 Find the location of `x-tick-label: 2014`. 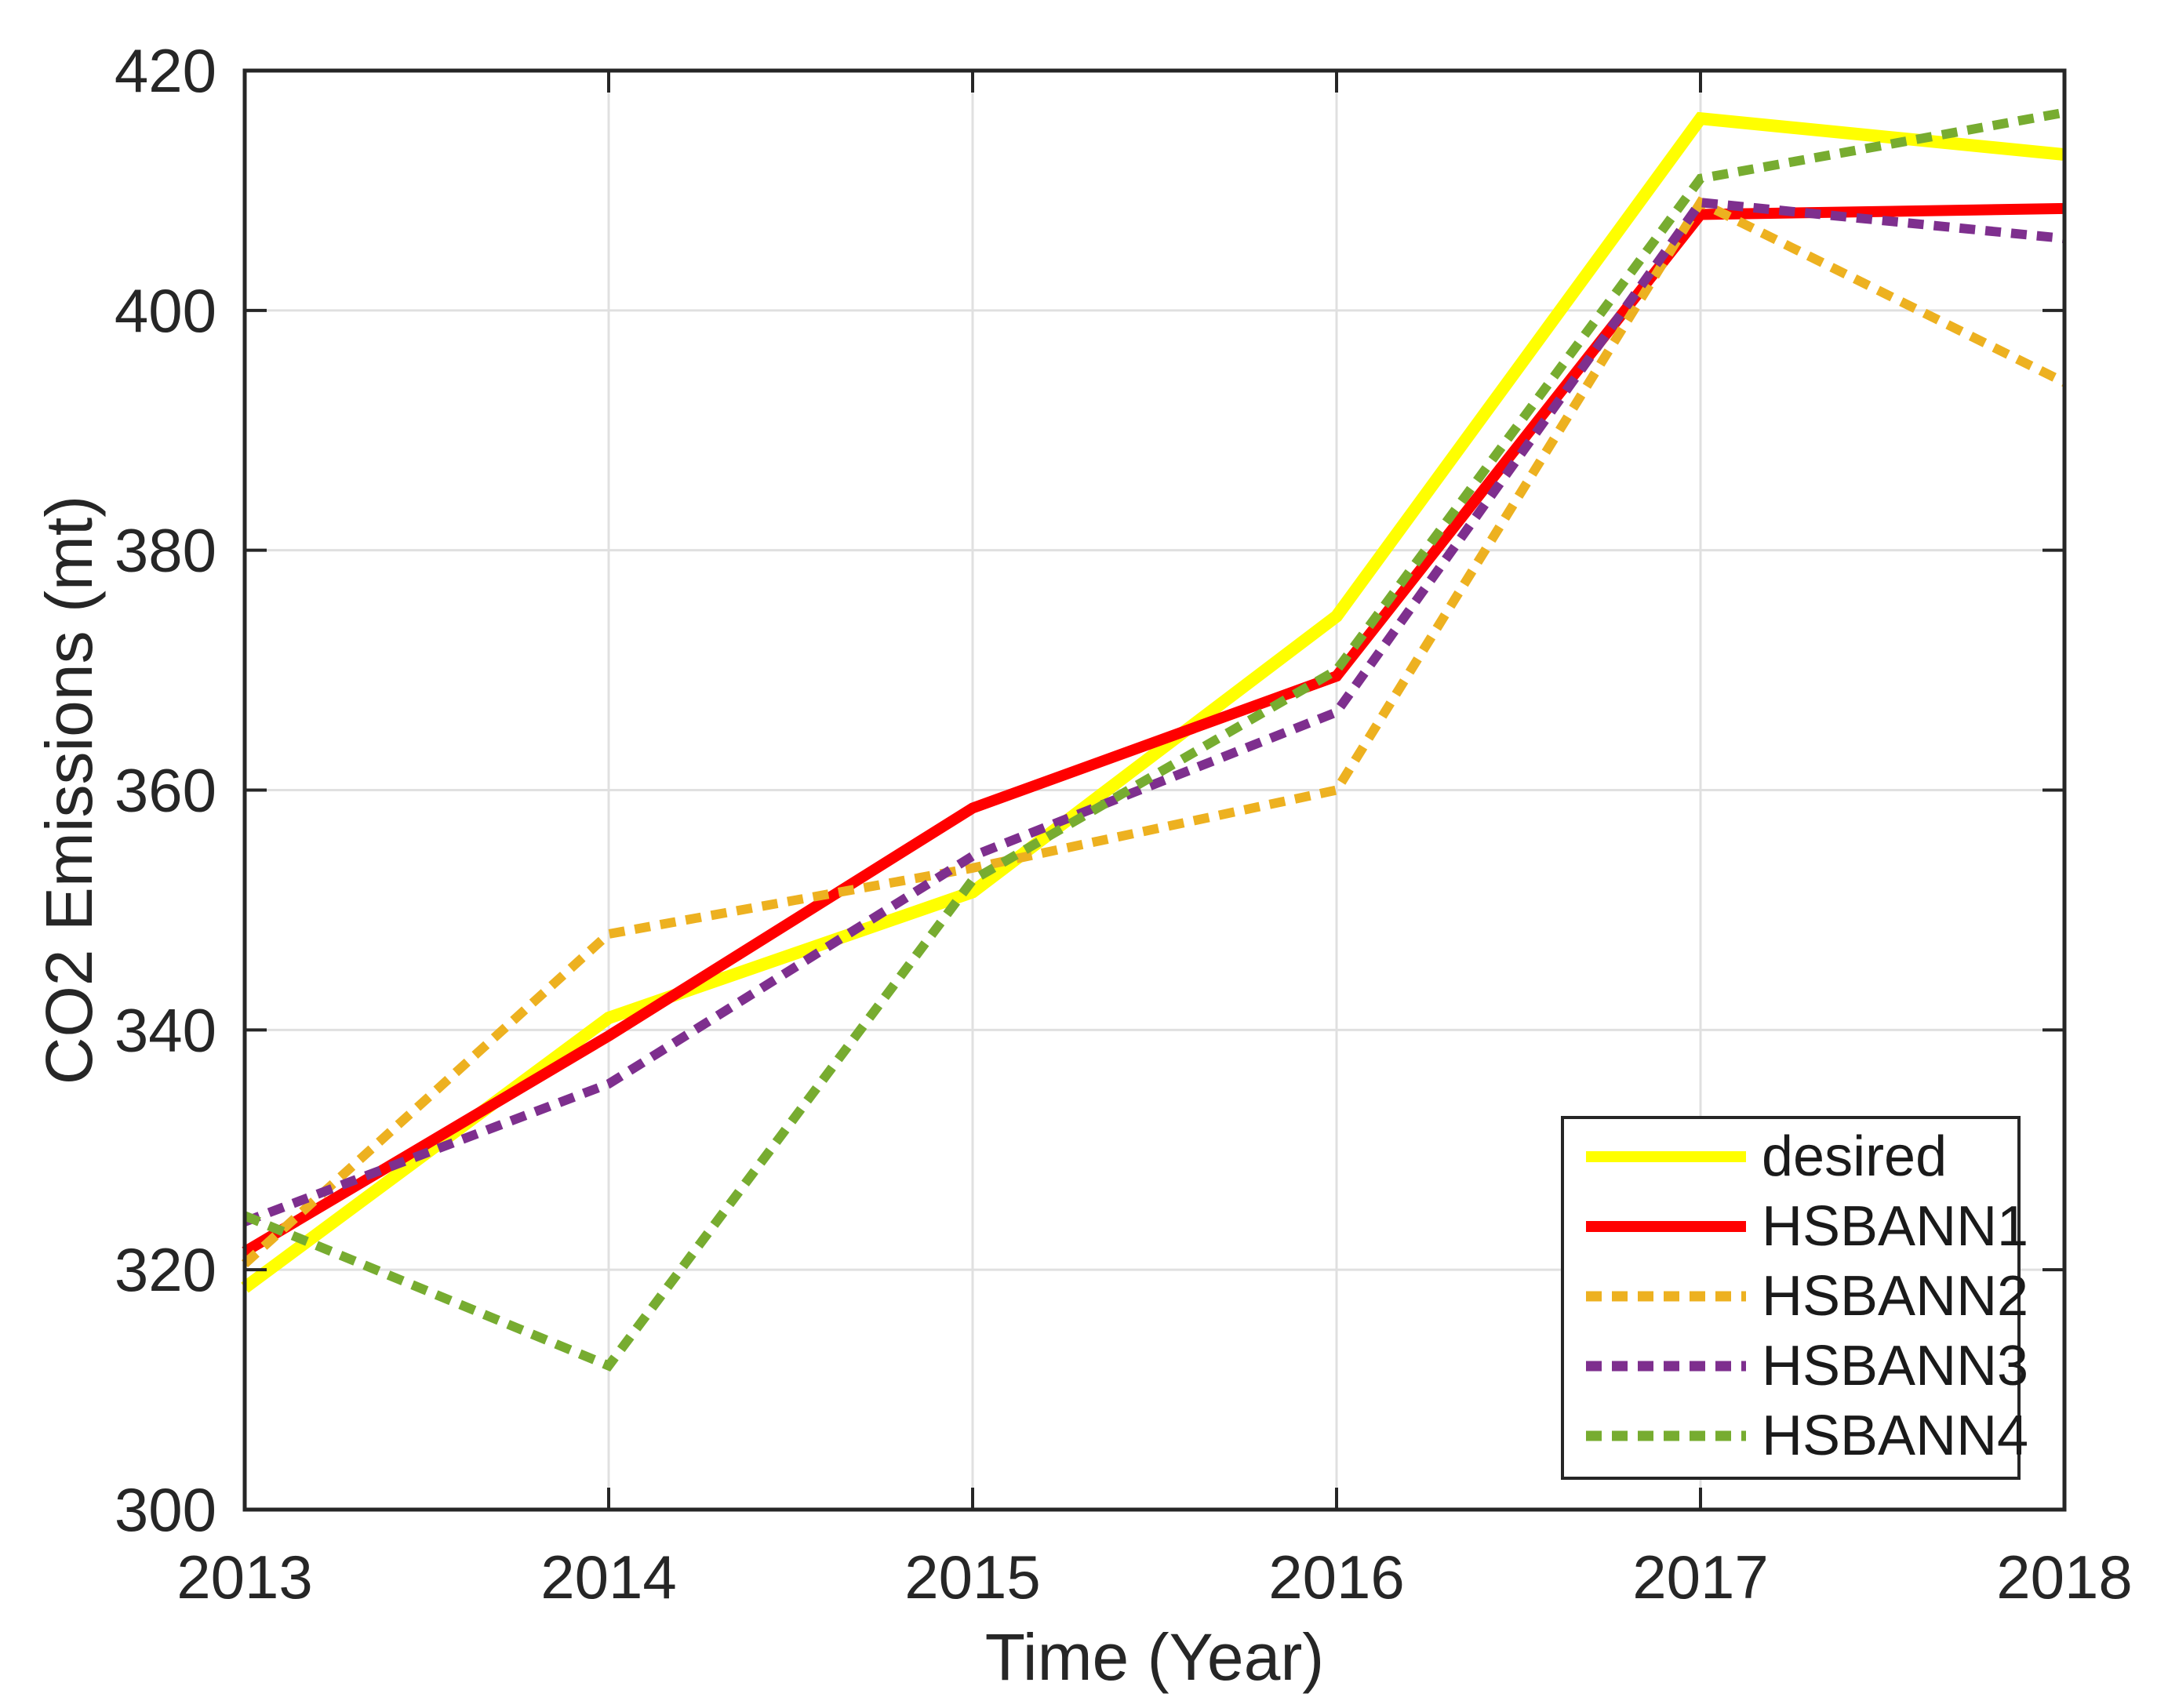

x-tick-label: 2014 is located at coordinates (608, 1577).